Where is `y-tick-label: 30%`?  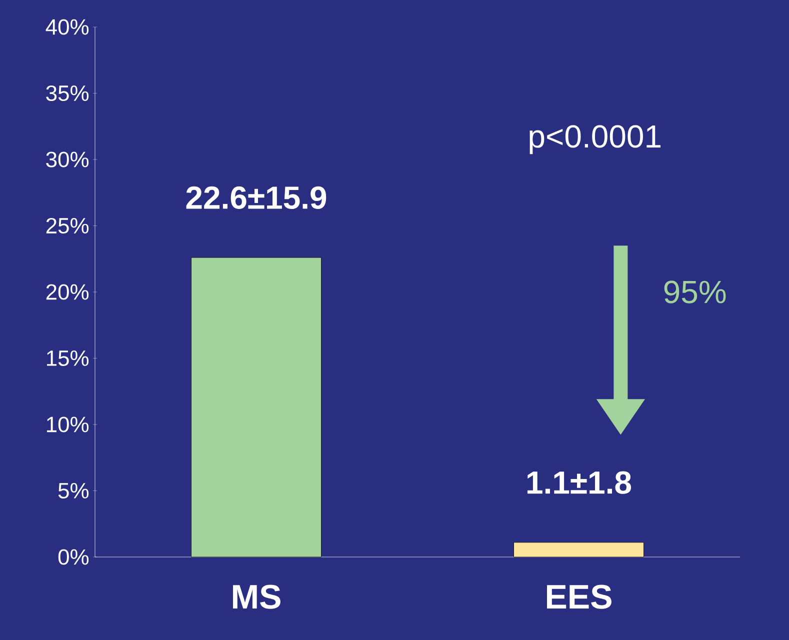
y-tick-label: 30% is located at coordinates (67, 160).